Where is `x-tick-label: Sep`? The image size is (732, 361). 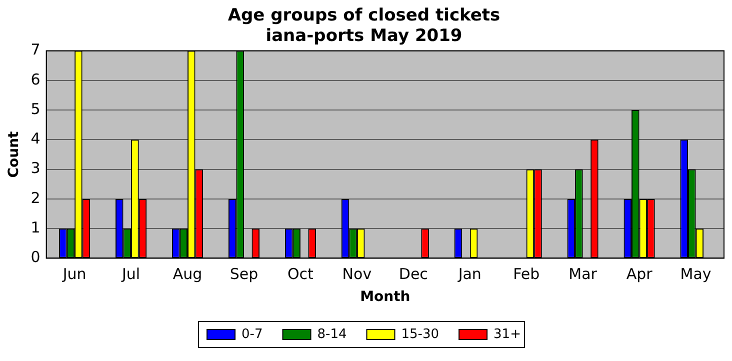
x-tick-label: Sep is located at coordinates (244, 274).